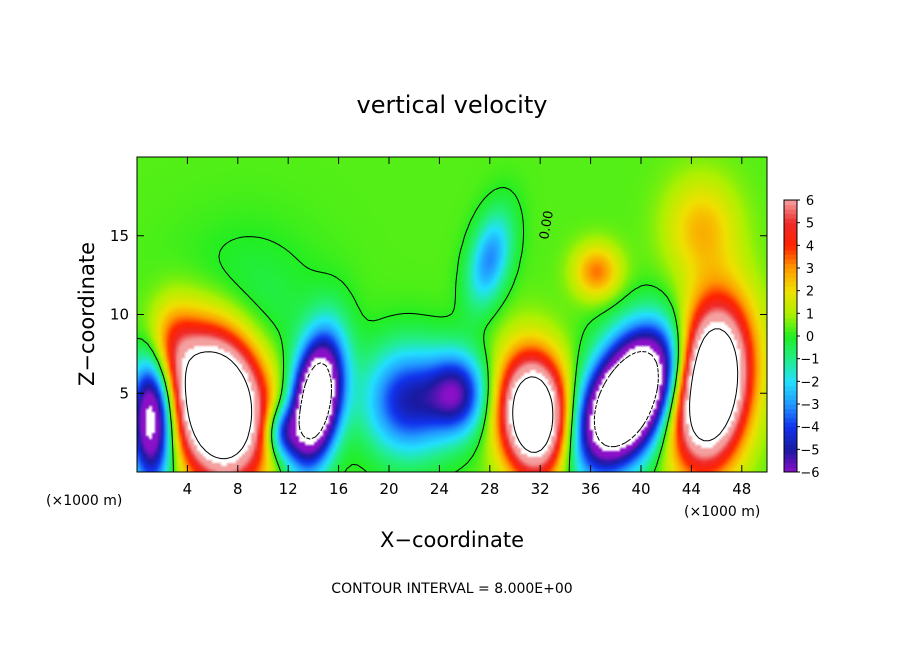 Image resolution: width=904 pixels, height=654 pixels. What do you see at coordinates (119, 315) in the screenshot?
I see `z-tick-label: 10` at bounding box center [119, 315].